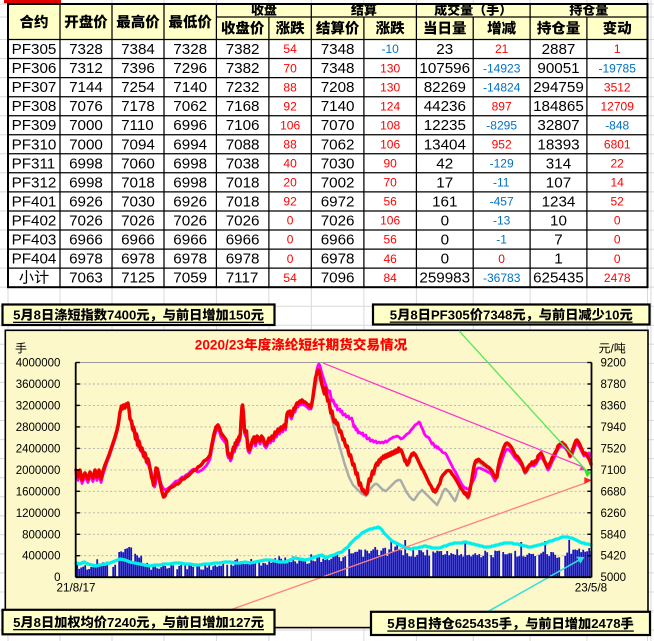  What do you see at coordinates (390, 106) in the screenshot?
I see `svg-text: 124` at bounding box center [390, 106].